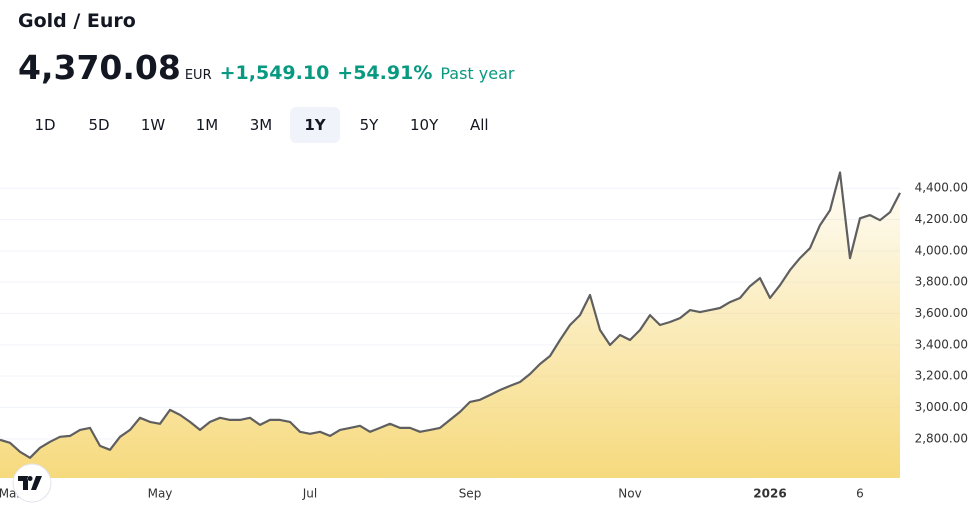  Describe the element at coordinates (629, 494) in the screenshot. I see `x-tick-label: Nov` at that location.